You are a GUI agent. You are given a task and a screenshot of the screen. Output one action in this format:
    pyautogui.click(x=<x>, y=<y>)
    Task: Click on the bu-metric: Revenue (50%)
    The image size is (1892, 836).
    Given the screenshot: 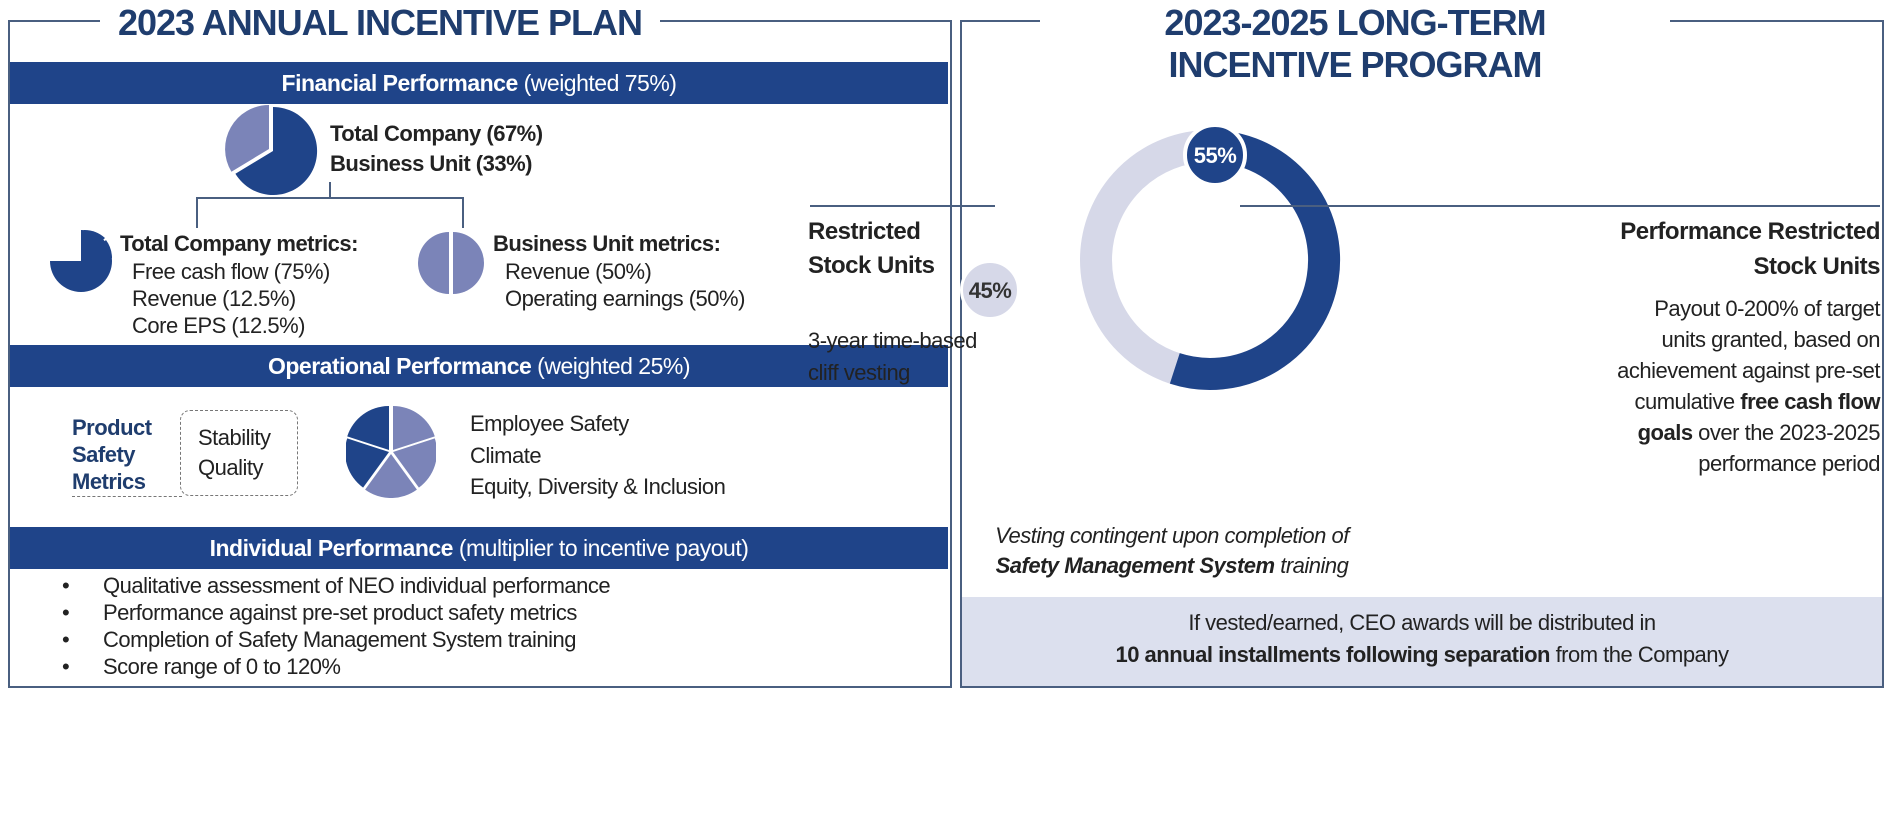 What is the action you would take?
    pyautogui.click(x=578, y=271)
    